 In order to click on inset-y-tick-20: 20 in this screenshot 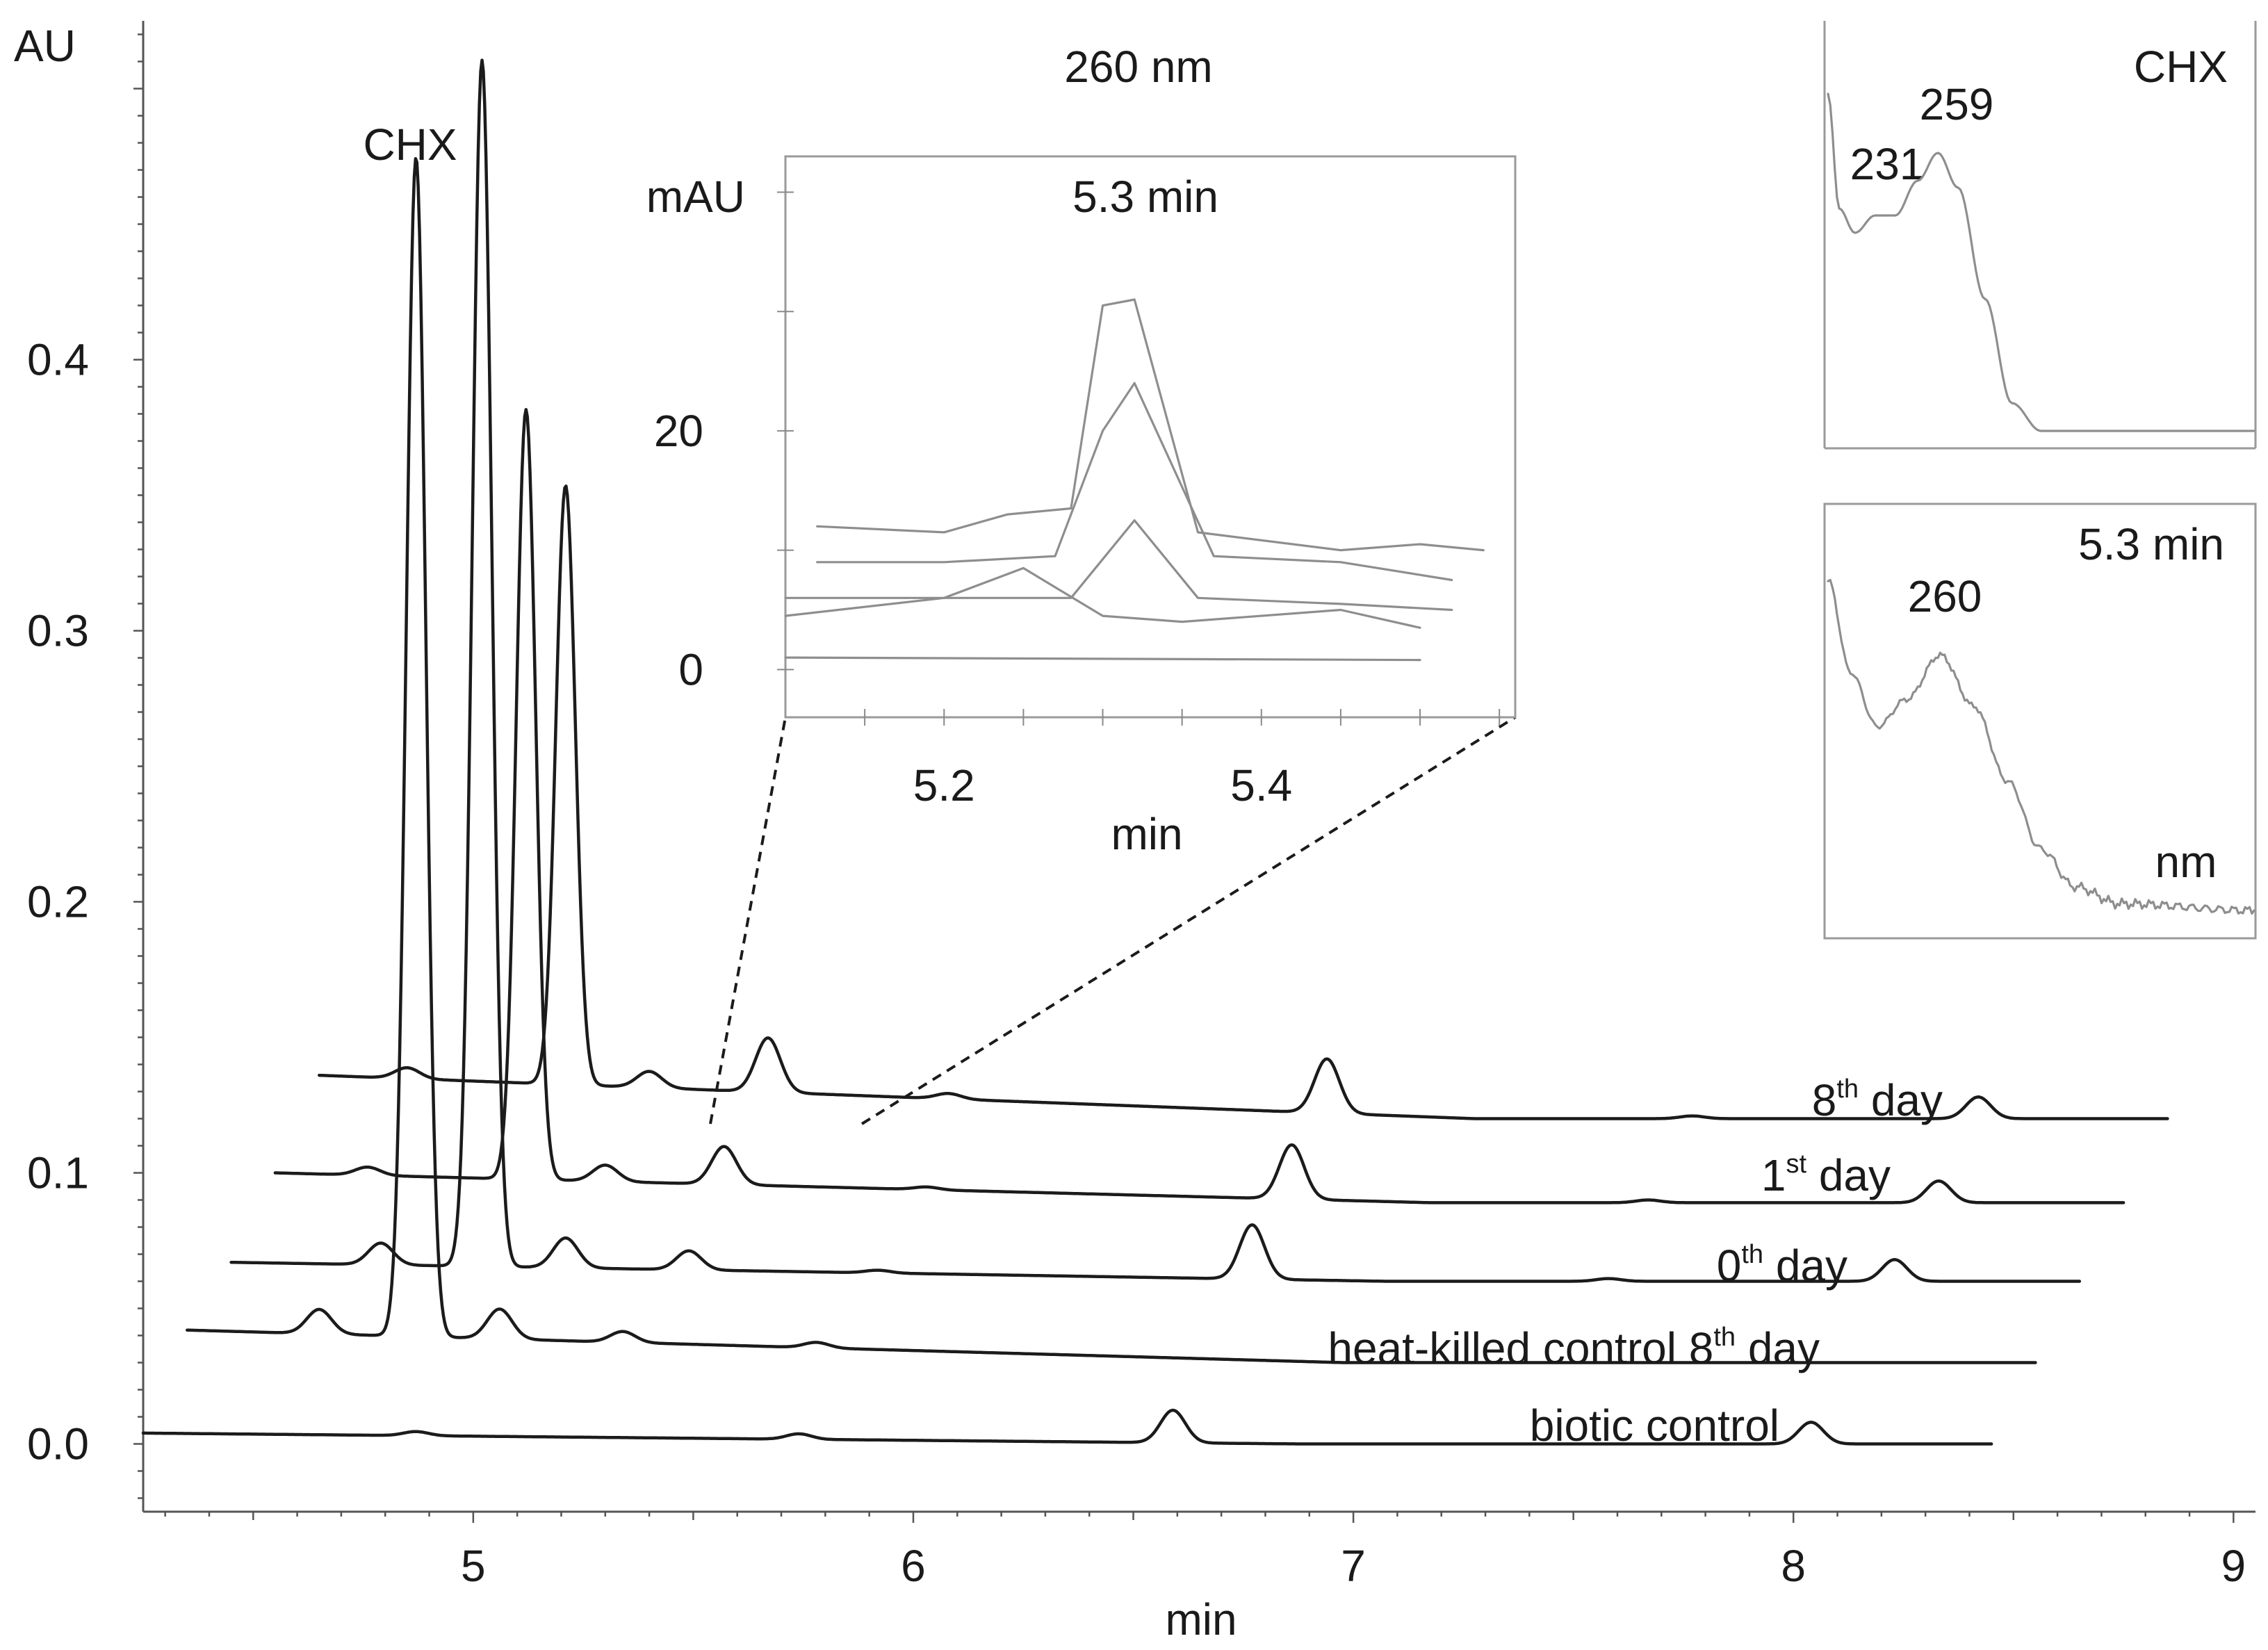, I will do `click(678, 431)`.